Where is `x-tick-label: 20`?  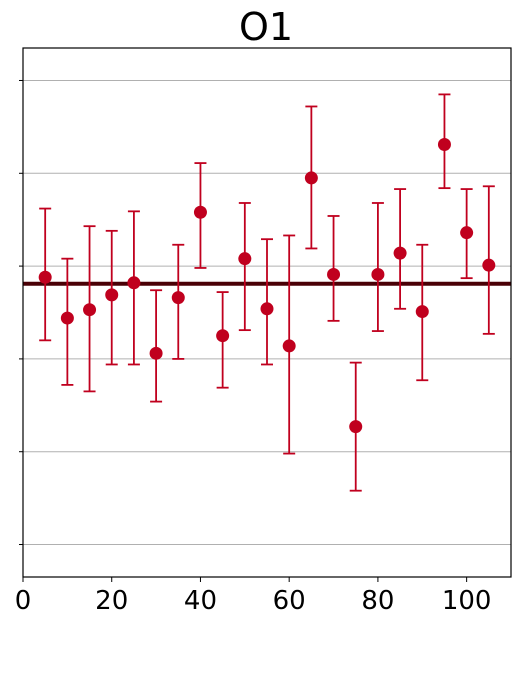
x-tick-label: 20 is located at coordinates (111, 601).